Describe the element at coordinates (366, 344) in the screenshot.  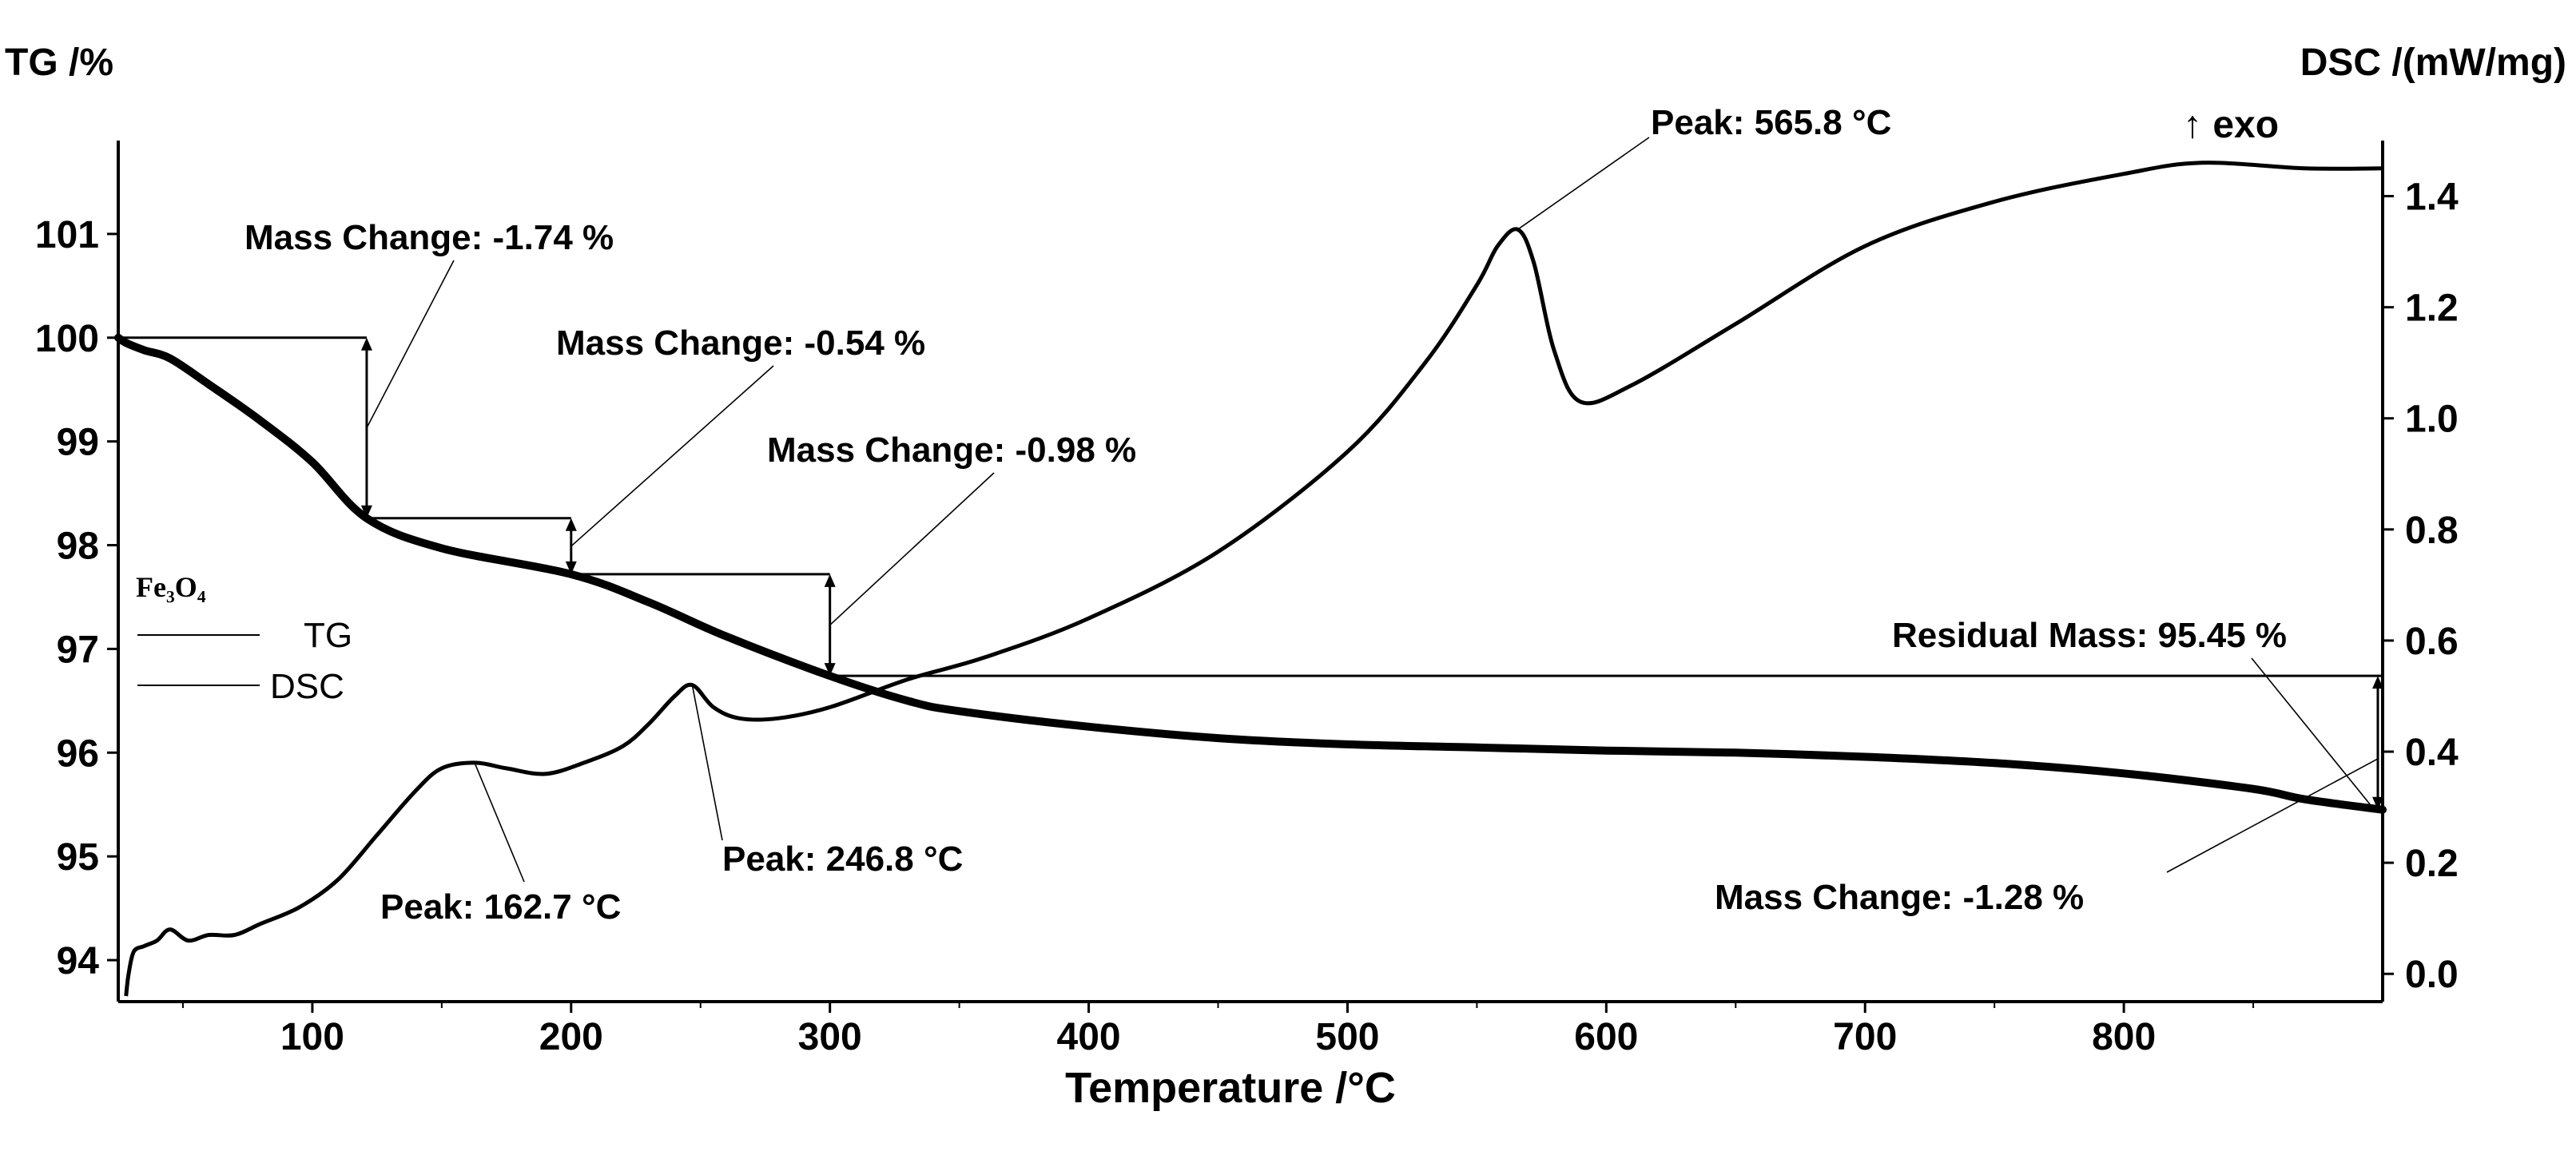
I see `mass-change-arrow-1-head-up` at that location.